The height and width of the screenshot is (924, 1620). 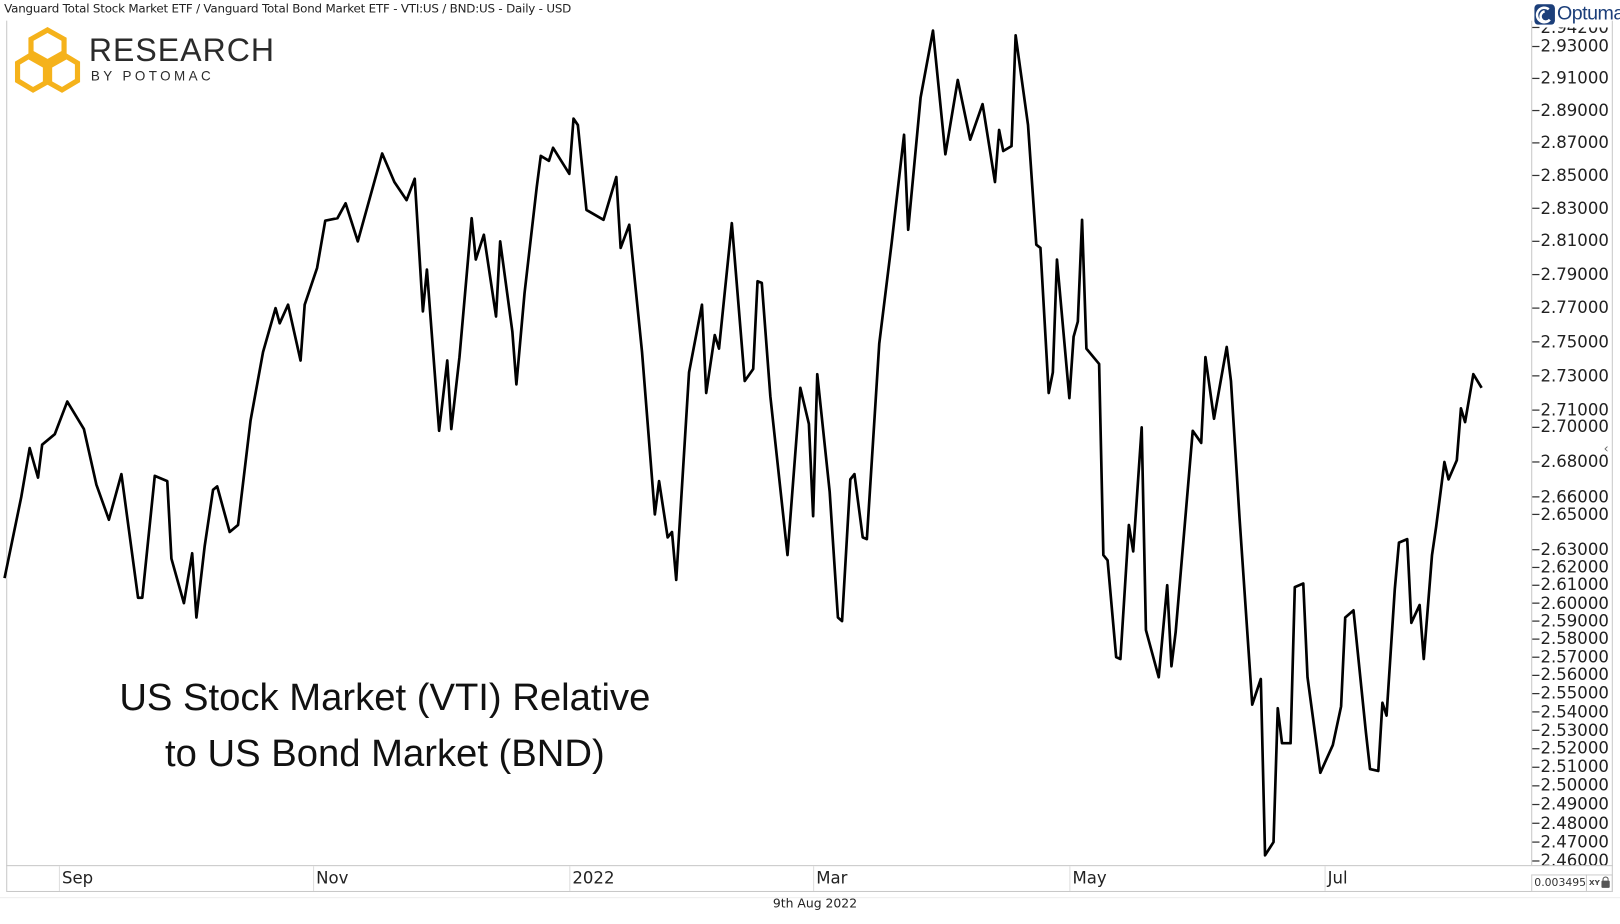 I want to click on x-tick-label: May, so click(x=1088, y=878).